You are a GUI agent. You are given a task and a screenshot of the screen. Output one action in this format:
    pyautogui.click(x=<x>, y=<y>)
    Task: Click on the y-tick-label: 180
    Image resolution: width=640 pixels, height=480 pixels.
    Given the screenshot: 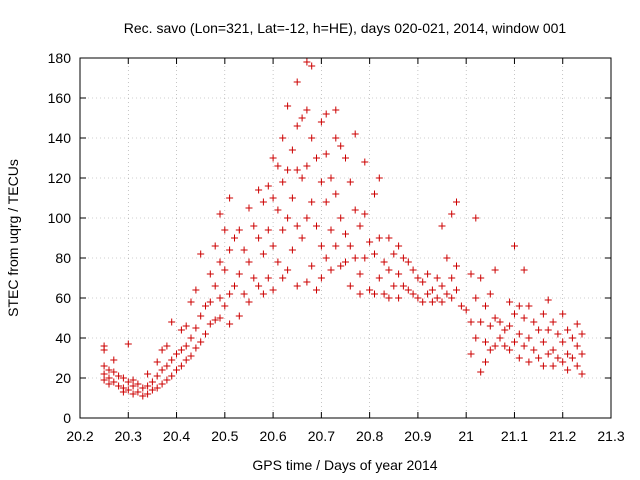 What is the action you would take?
    pyautogui.click(x=60, y=58)
    